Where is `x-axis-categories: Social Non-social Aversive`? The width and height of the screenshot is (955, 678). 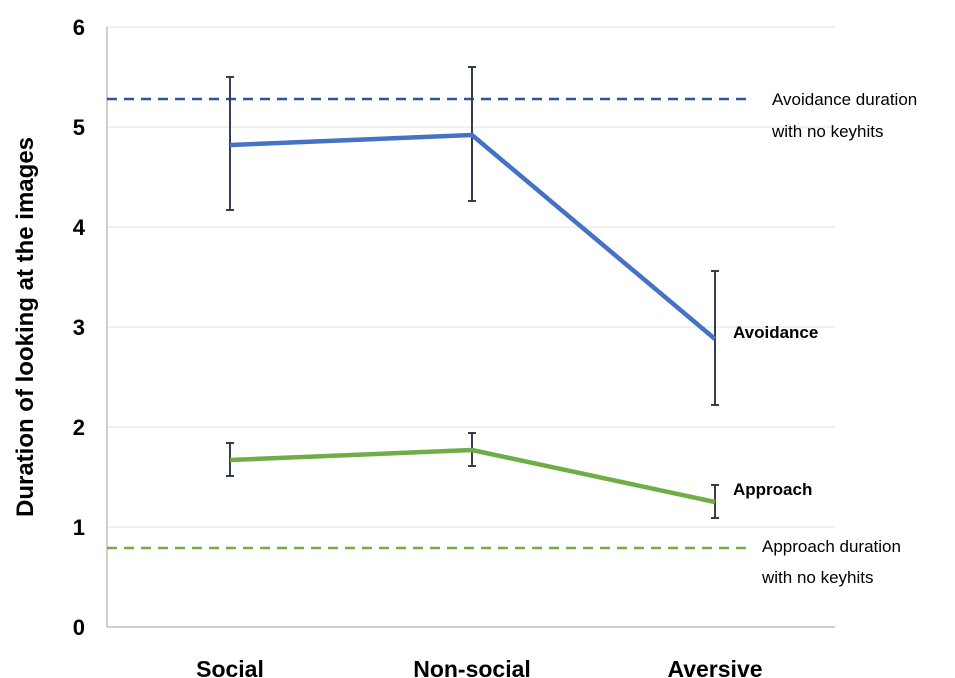 x-axis-categories: Social Non-social Aversive is located at coordinates (479, 667).